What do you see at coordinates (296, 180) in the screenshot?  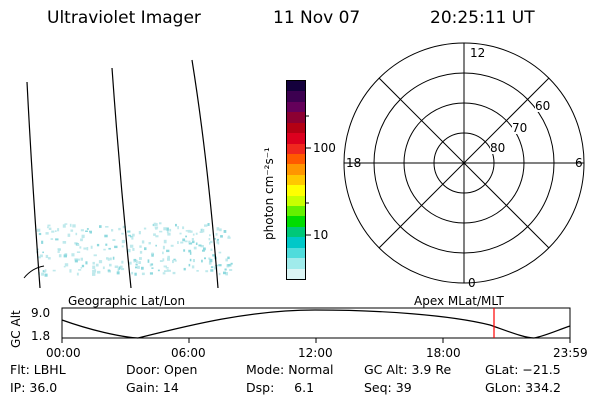 I see `colorbar` at bounding box center [296, 180].